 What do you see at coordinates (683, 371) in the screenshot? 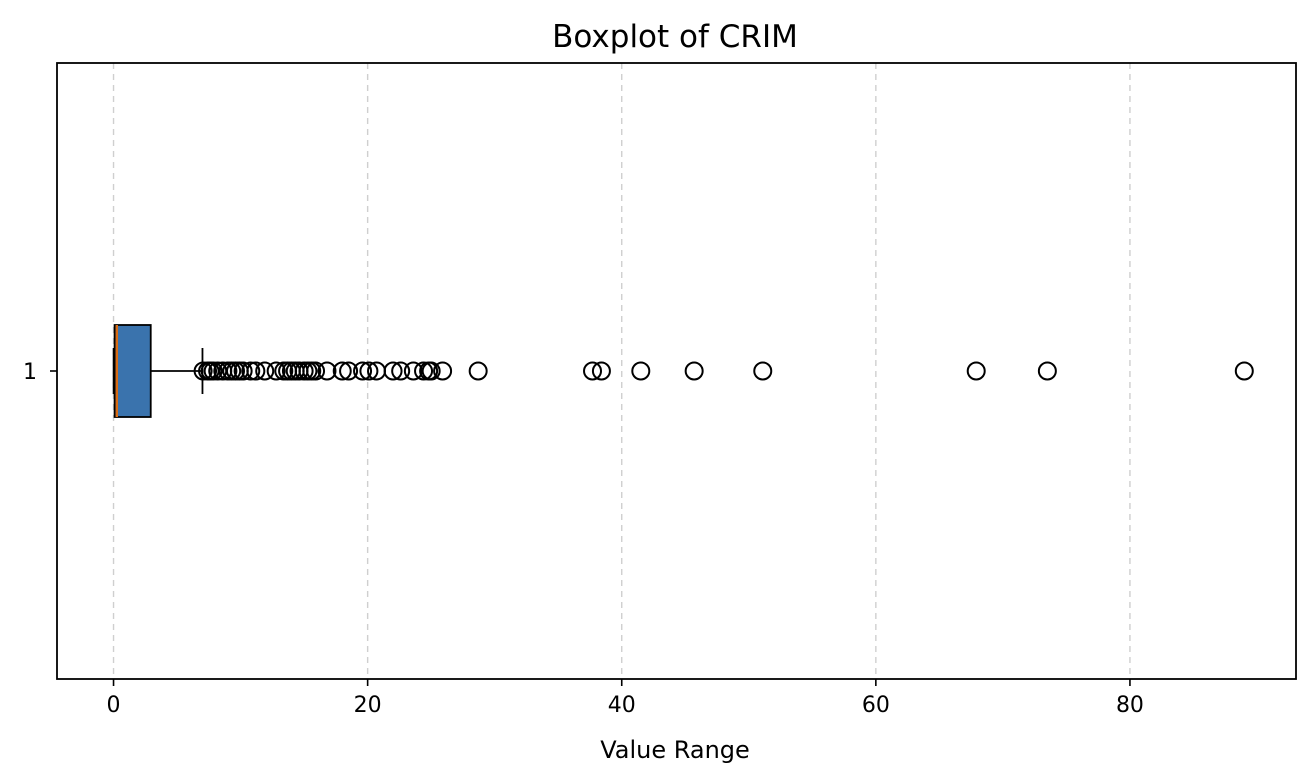
I see `plot-layer` at bounding box center [683, 371].